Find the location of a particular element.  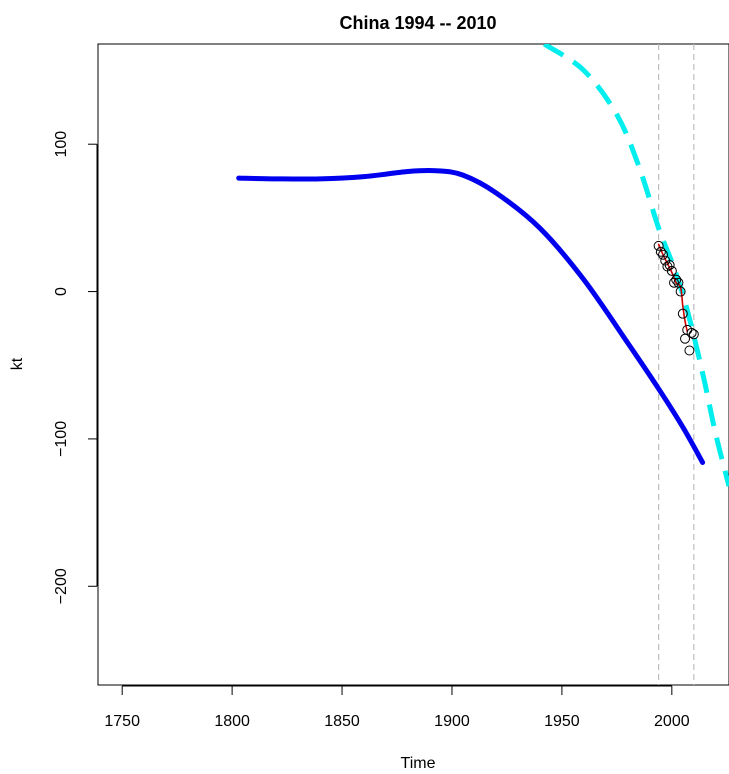

x-tick-label-1: 1800 is located at coordinates (232, 721).